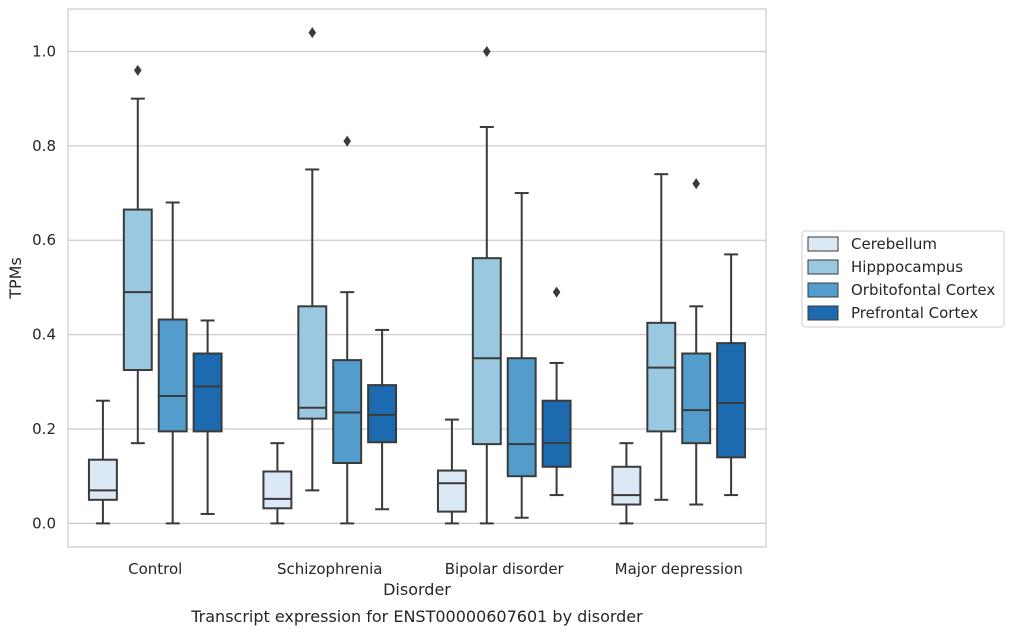 Image resolution: width=1014 pixels, height=634 pixels. Describe the element at coordinates (894, 244) in the screenshot. I see `legend-label: Cerebellum` at that location.